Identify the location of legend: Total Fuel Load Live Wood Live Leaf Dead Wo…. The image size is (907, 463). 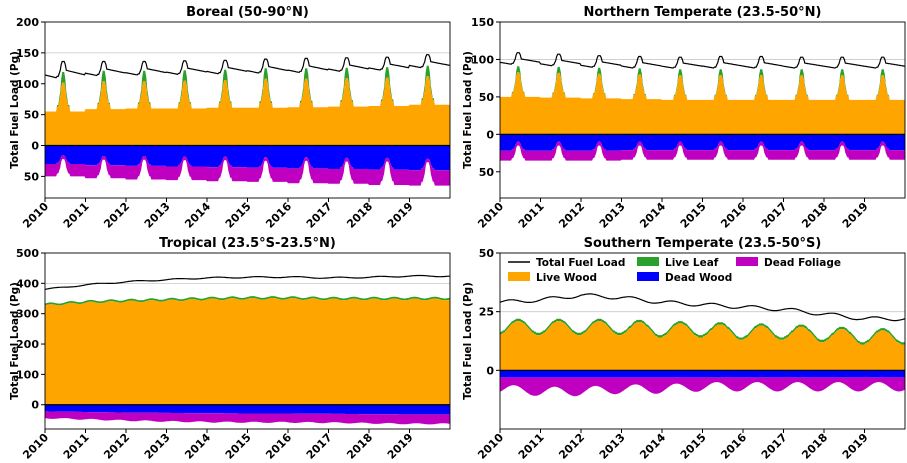
(674, 270).